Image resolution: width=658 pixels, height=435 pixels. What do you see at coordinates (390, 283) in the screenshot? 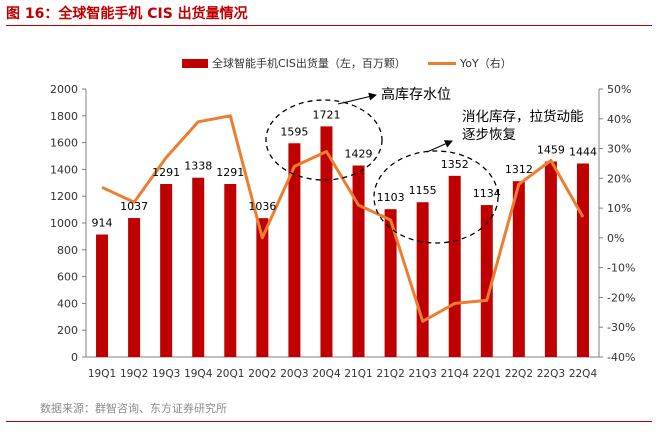
I see `bar-21Q2` at bounding box center [390, 283].